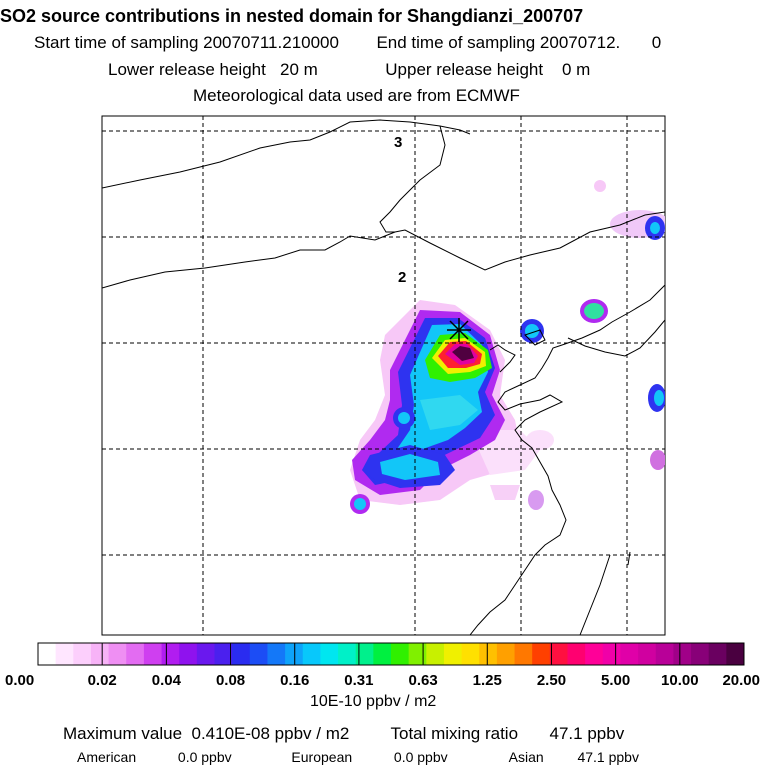  What do you see at coordinates (102, 680) in the screenshot?
I see `color-scale-tick-label: 0.02` at bounding box center [102, 680].